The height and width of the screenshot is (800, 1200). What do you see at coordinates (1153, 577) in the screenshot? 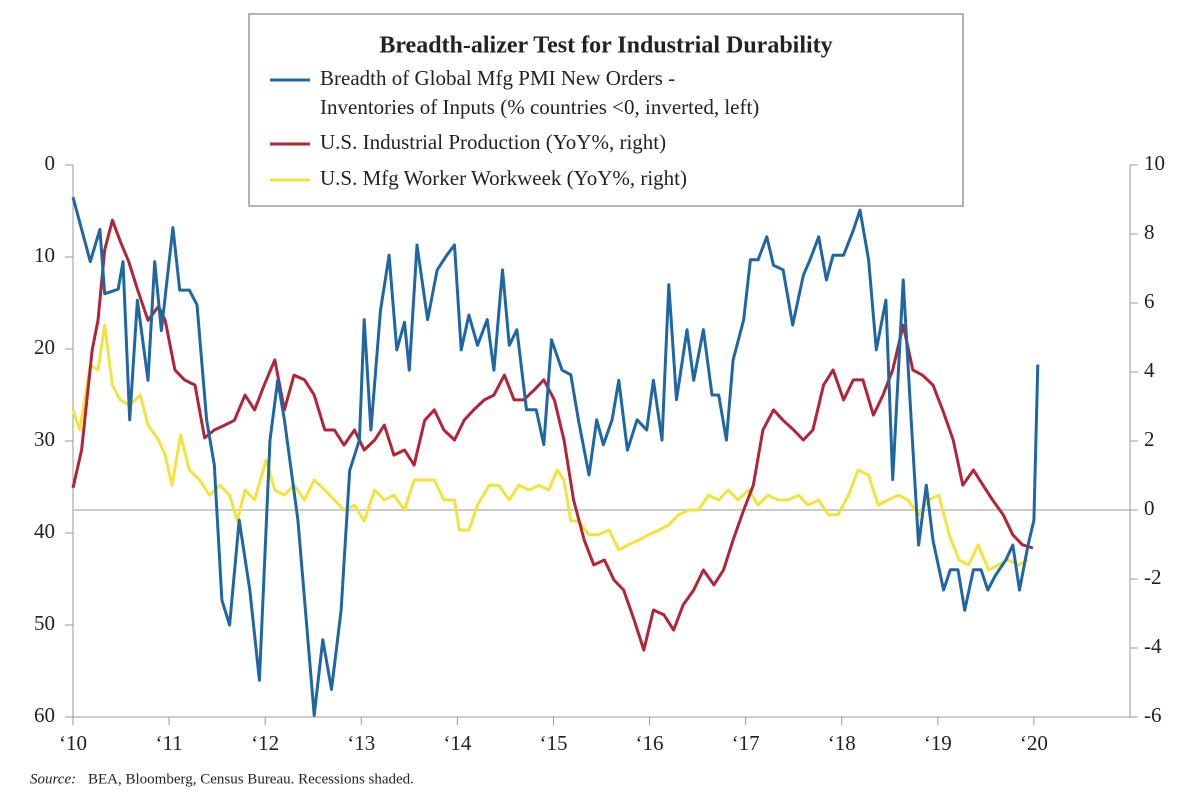
I see `y2-tick-label: -2` at bounding box center [1153, 577].